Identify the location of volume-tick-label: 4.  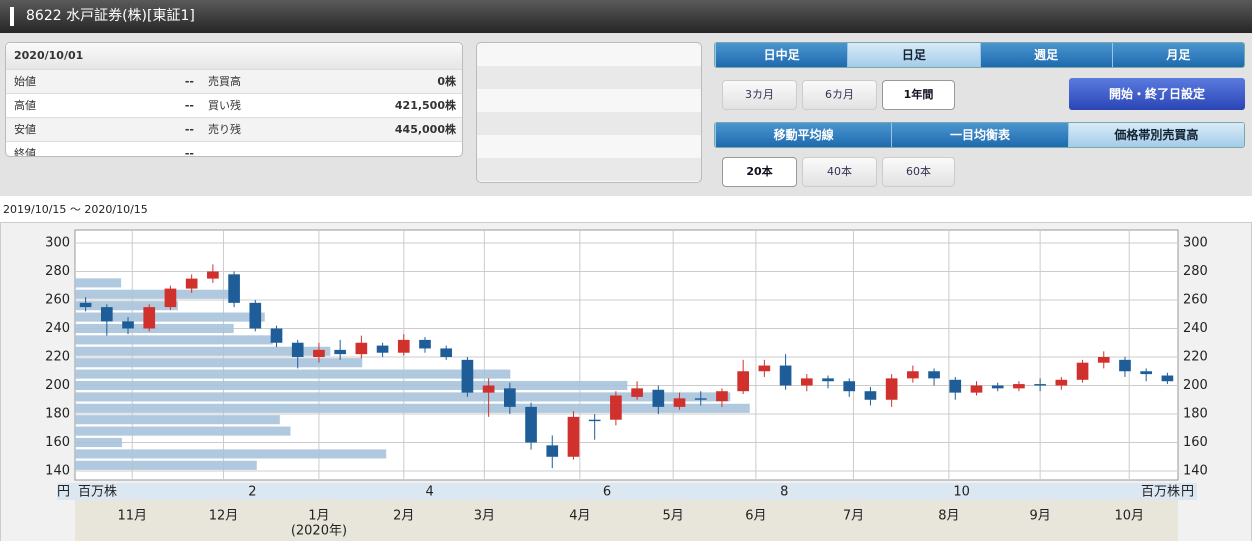
(430, 492).